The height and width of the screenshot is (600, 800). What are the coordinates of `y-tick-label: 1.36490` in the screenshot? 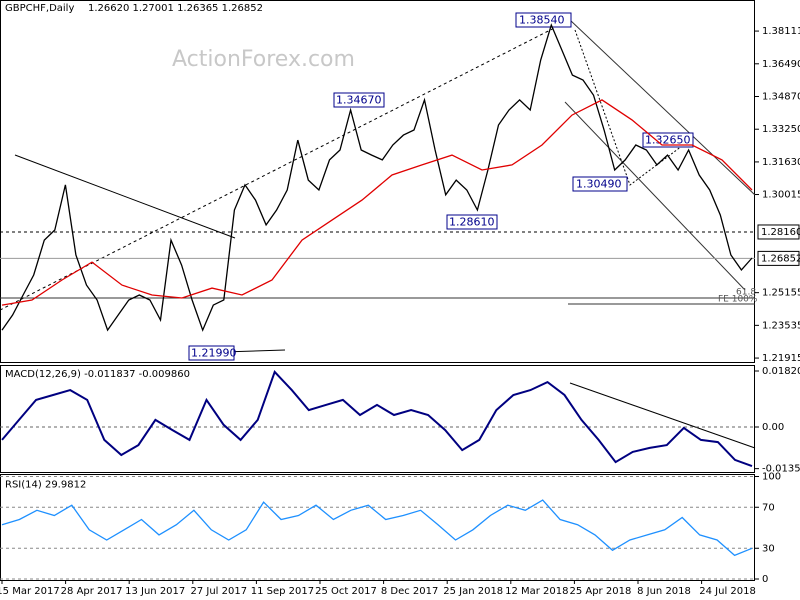 It's located at (781, 64).